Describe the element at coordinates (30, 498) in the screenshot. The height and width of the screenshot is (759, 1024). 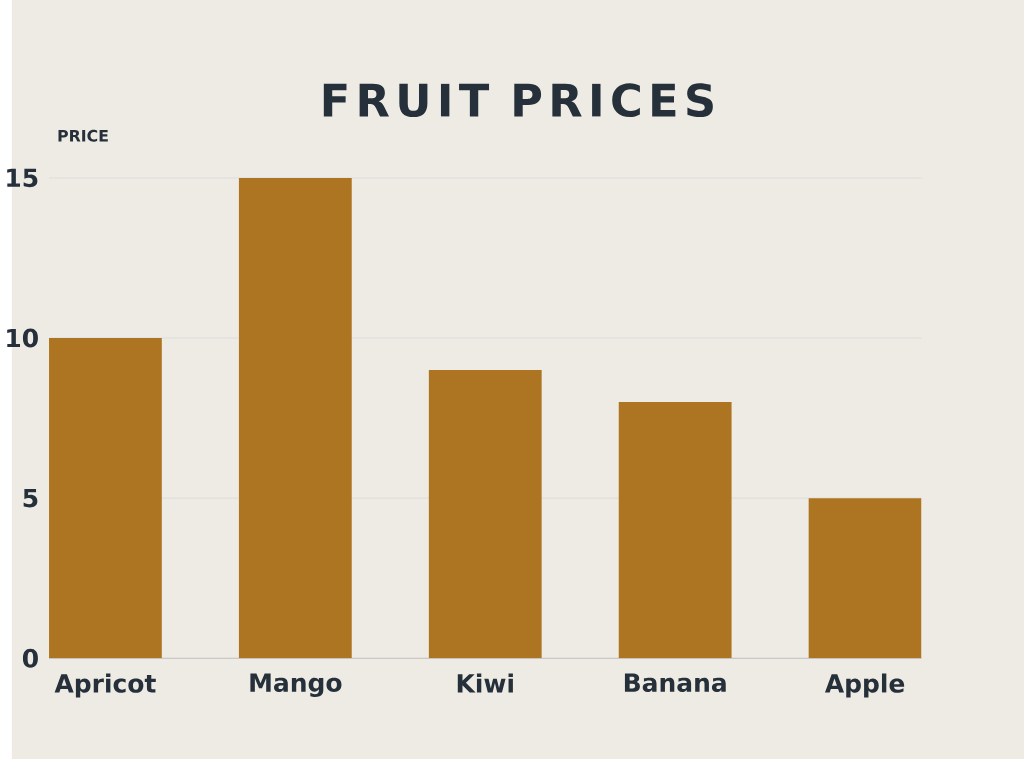
I see `y-tick-label: 5` at that location.